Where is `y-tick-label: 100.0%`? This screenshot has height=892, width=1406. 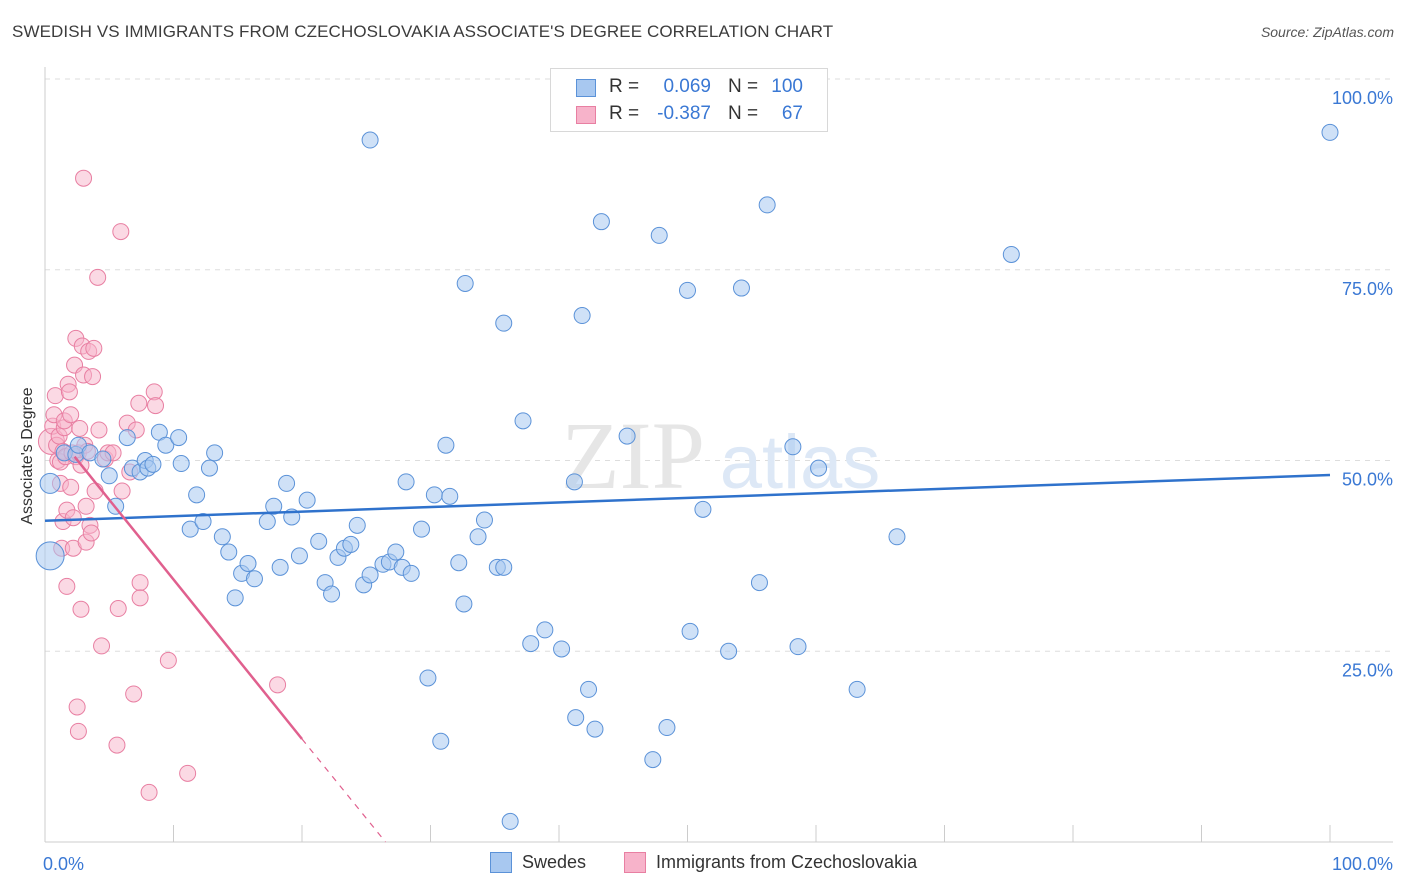
y-tick-label: 100.0% is located at coordinates (1362, 98).